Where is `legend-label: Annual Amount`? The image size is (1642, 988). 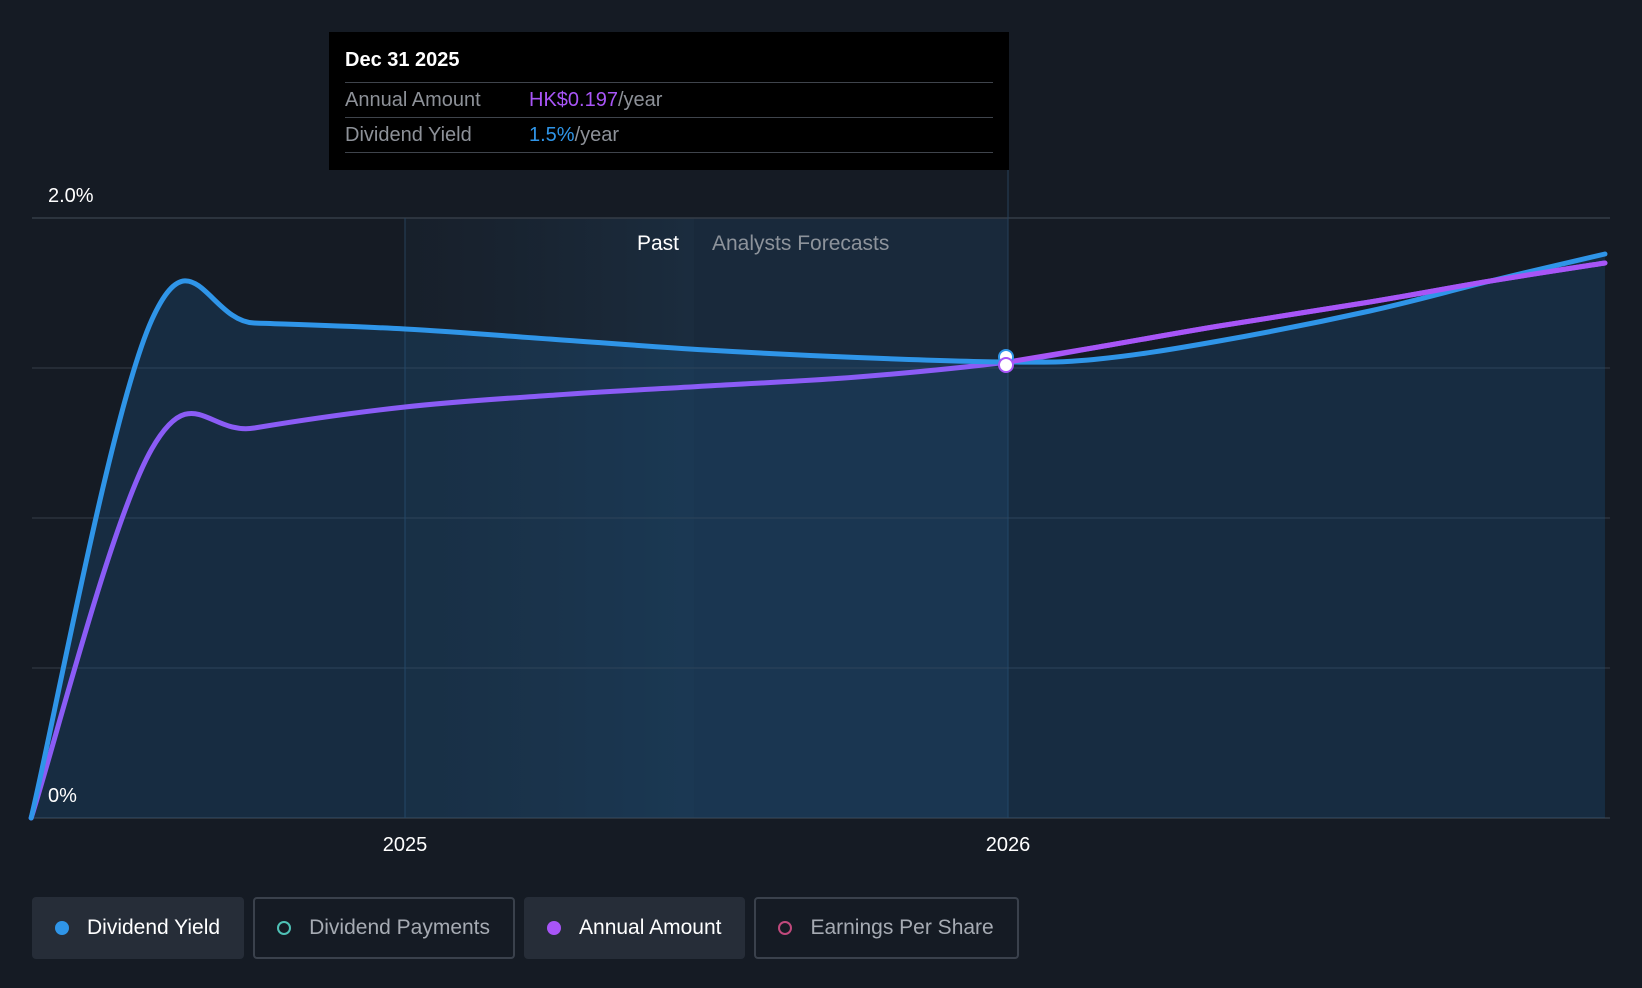
legend-label: Annual Amount is located at coordinates (650, 927).